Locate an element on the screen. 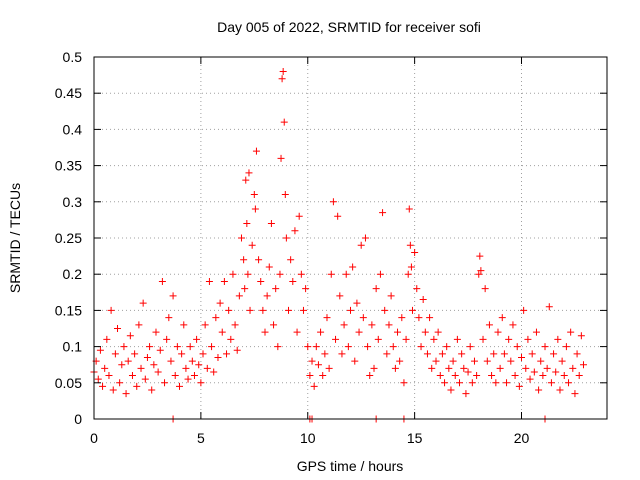  y-tick-label: 0.45 is located at coordinates (68, 93).